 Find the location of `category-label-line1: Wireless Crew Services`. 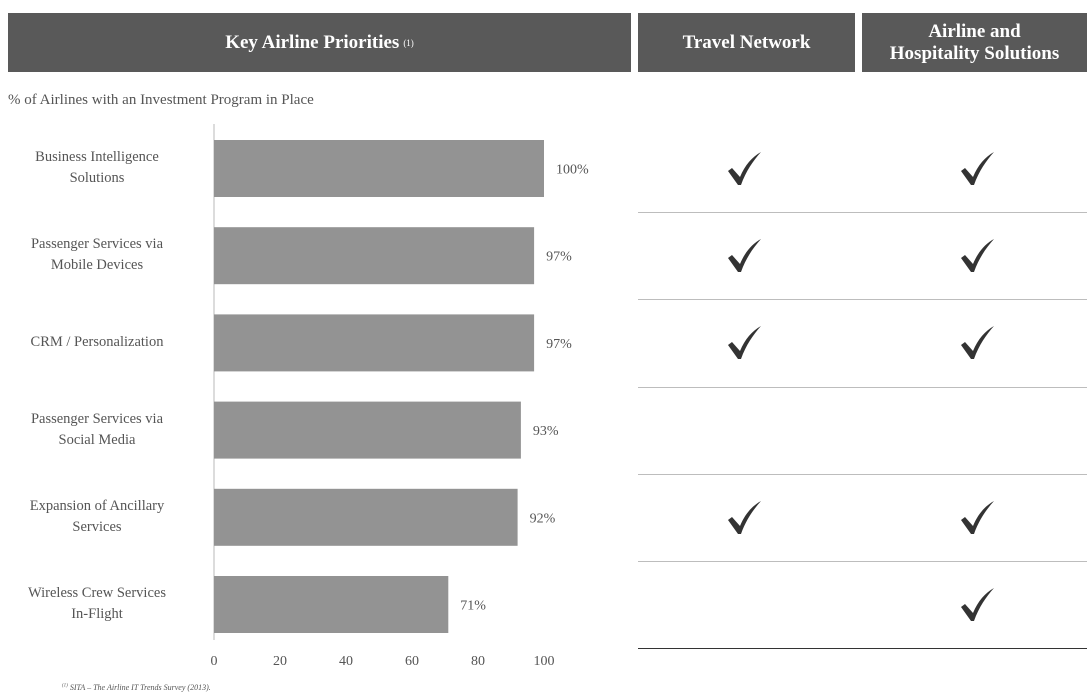

category-label-line1: Wireless Crew Services is located at coordinates (97, 593).